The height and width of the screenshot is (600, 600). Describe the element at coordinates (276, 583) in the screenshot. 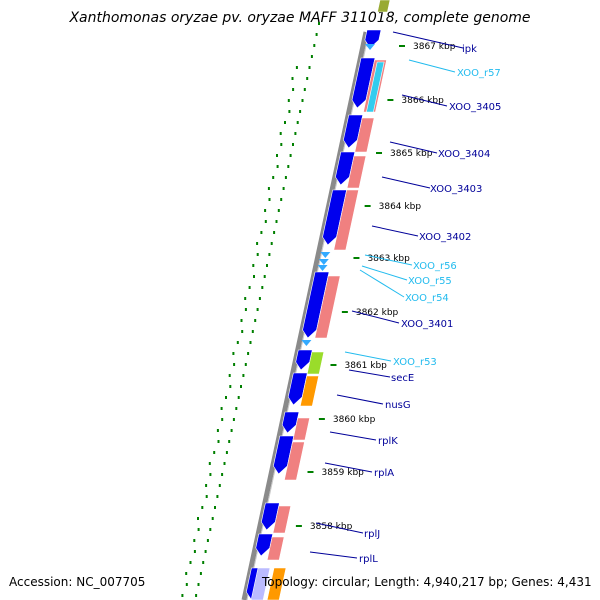

I see `cds-bottom-block` at that location.